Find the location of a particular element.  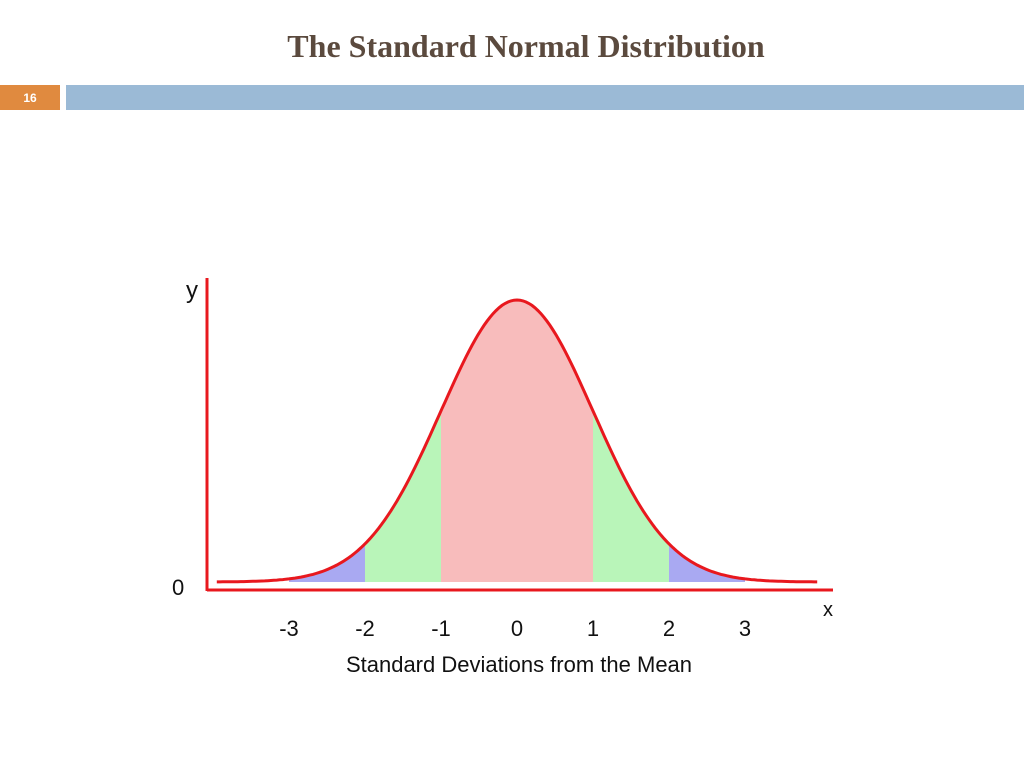

x-tick-label: 0 is located at coordinates (517, 628).